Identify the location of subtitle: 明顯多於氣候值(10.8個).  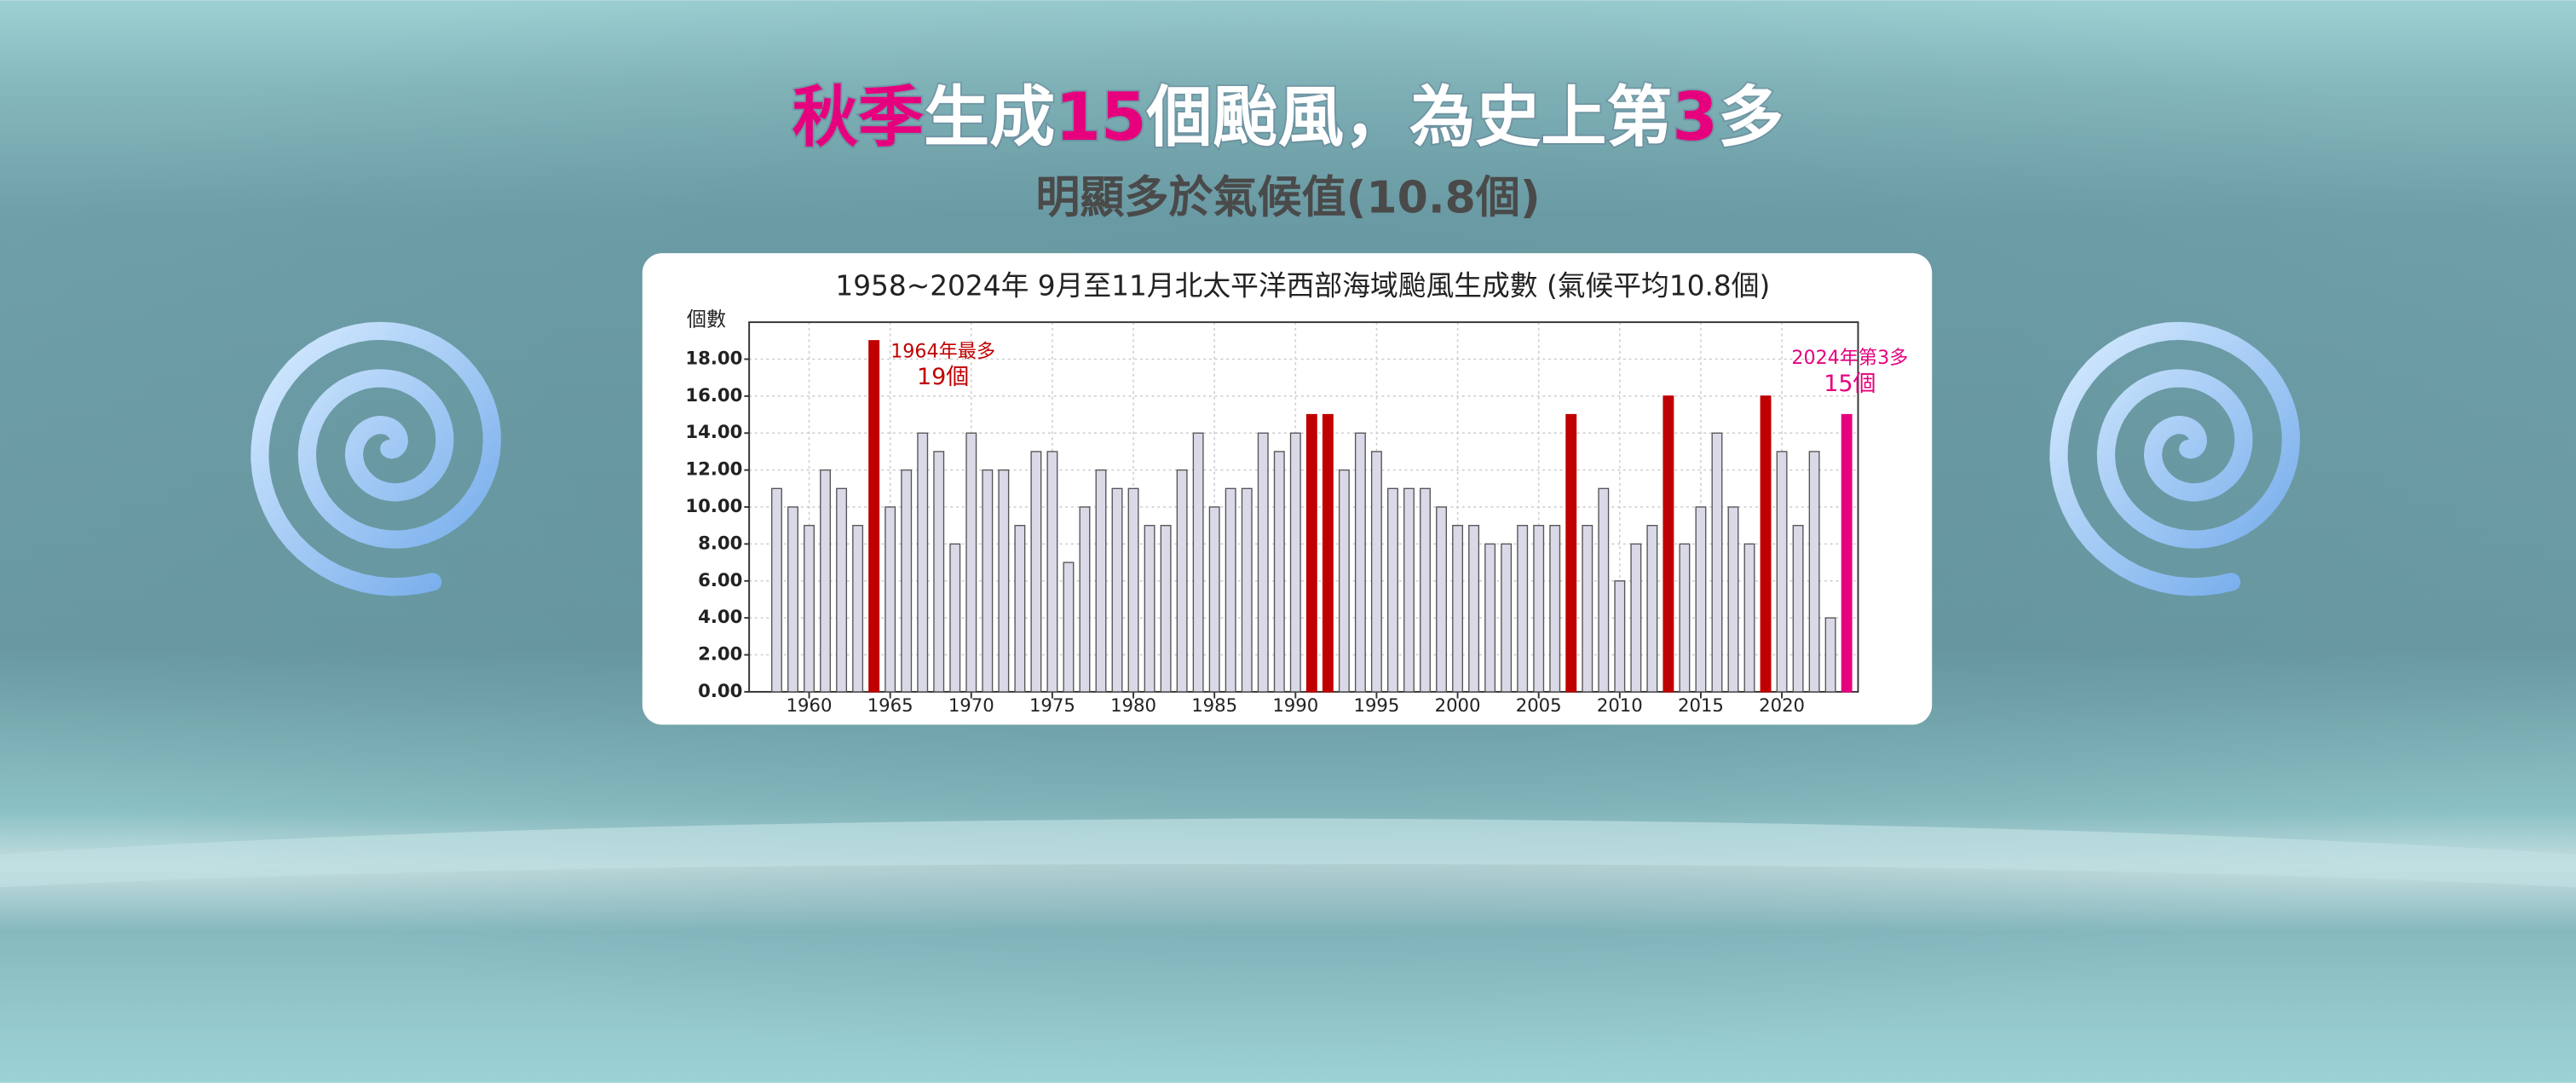
(1287, 197).